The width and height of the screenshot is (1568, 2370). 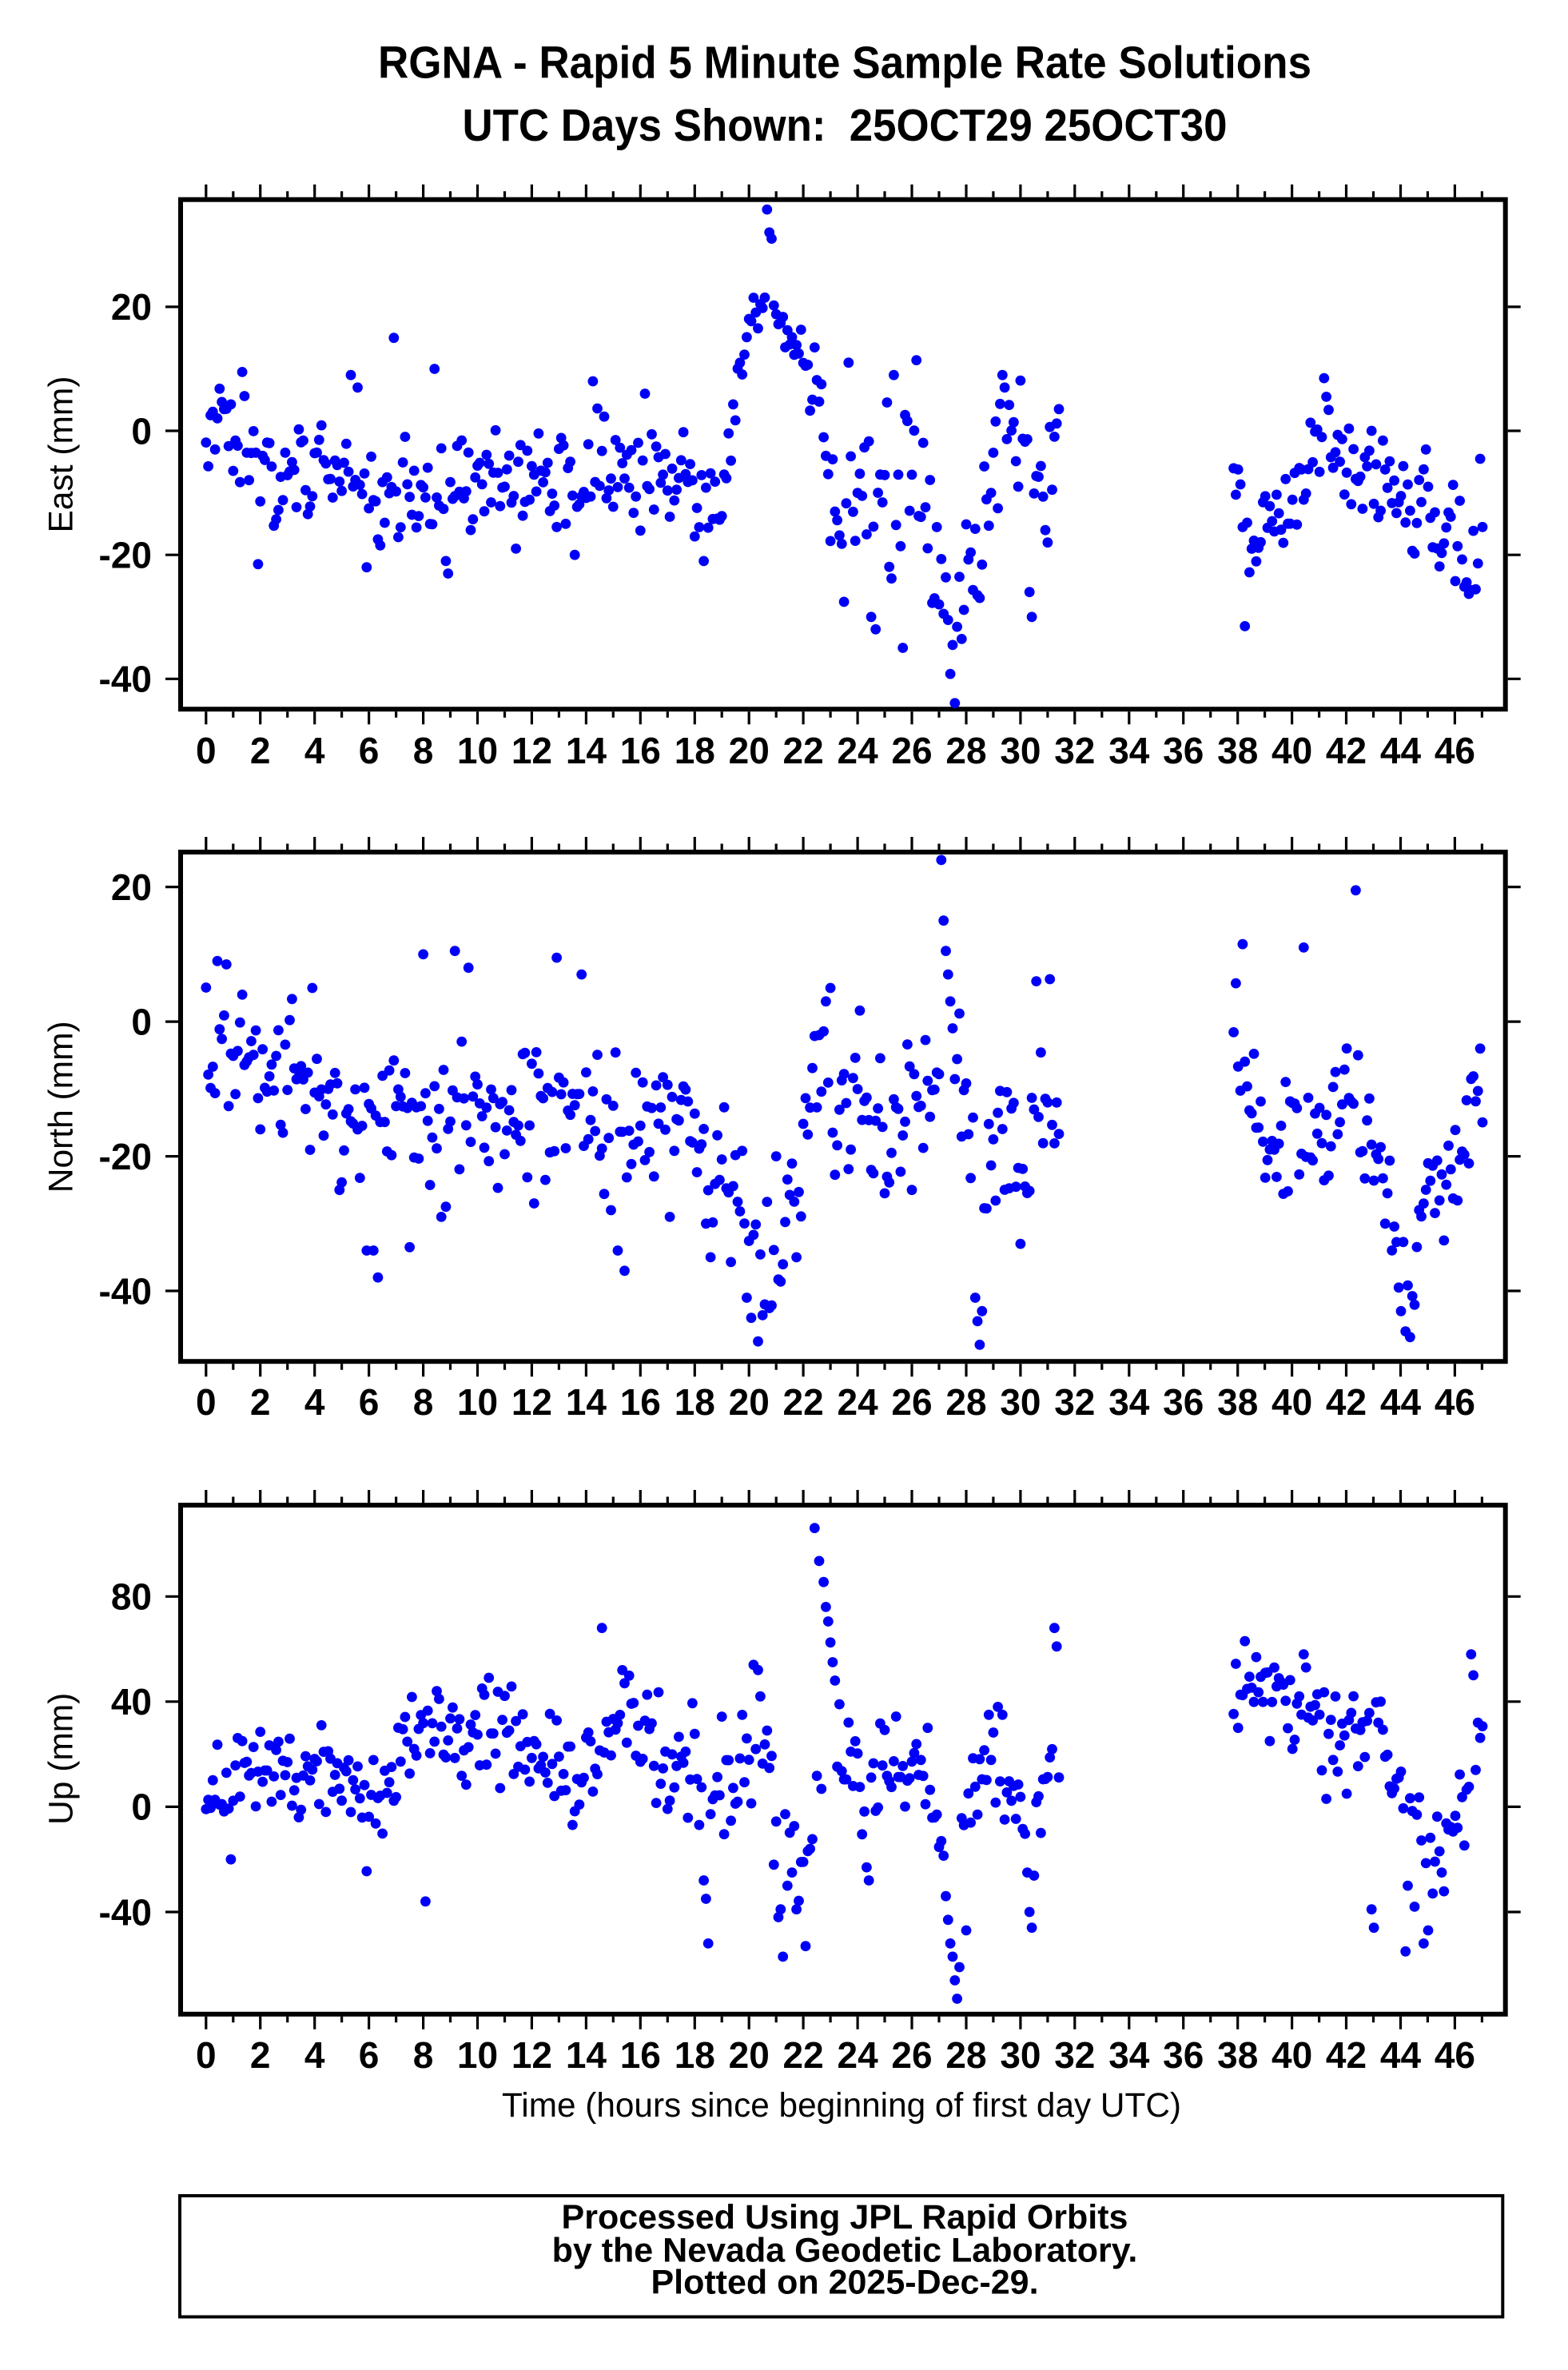 What do you see at coordinates (845, 125) in the screenshot?
I see `svg-text:UTC Days Shown: 25OCT29 25OCT: UTC Days Shown: 25OCT29 25OCT30` at bounding box center [845, 125].